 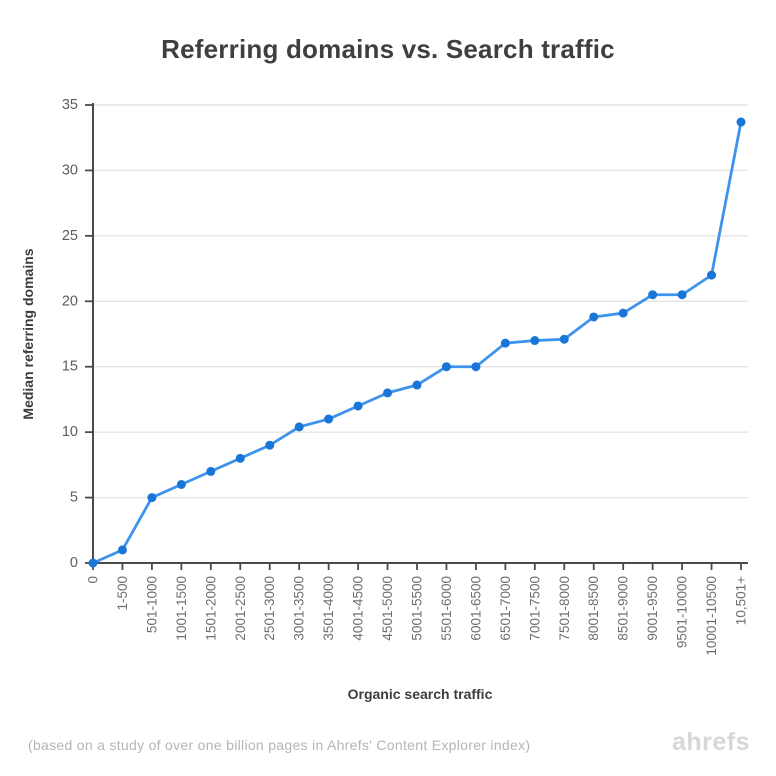 What do you see at coordinates (564, 608) in the screenshot?
I see `x-tick-label: 7501-8000` at bounding box center [564, 608].